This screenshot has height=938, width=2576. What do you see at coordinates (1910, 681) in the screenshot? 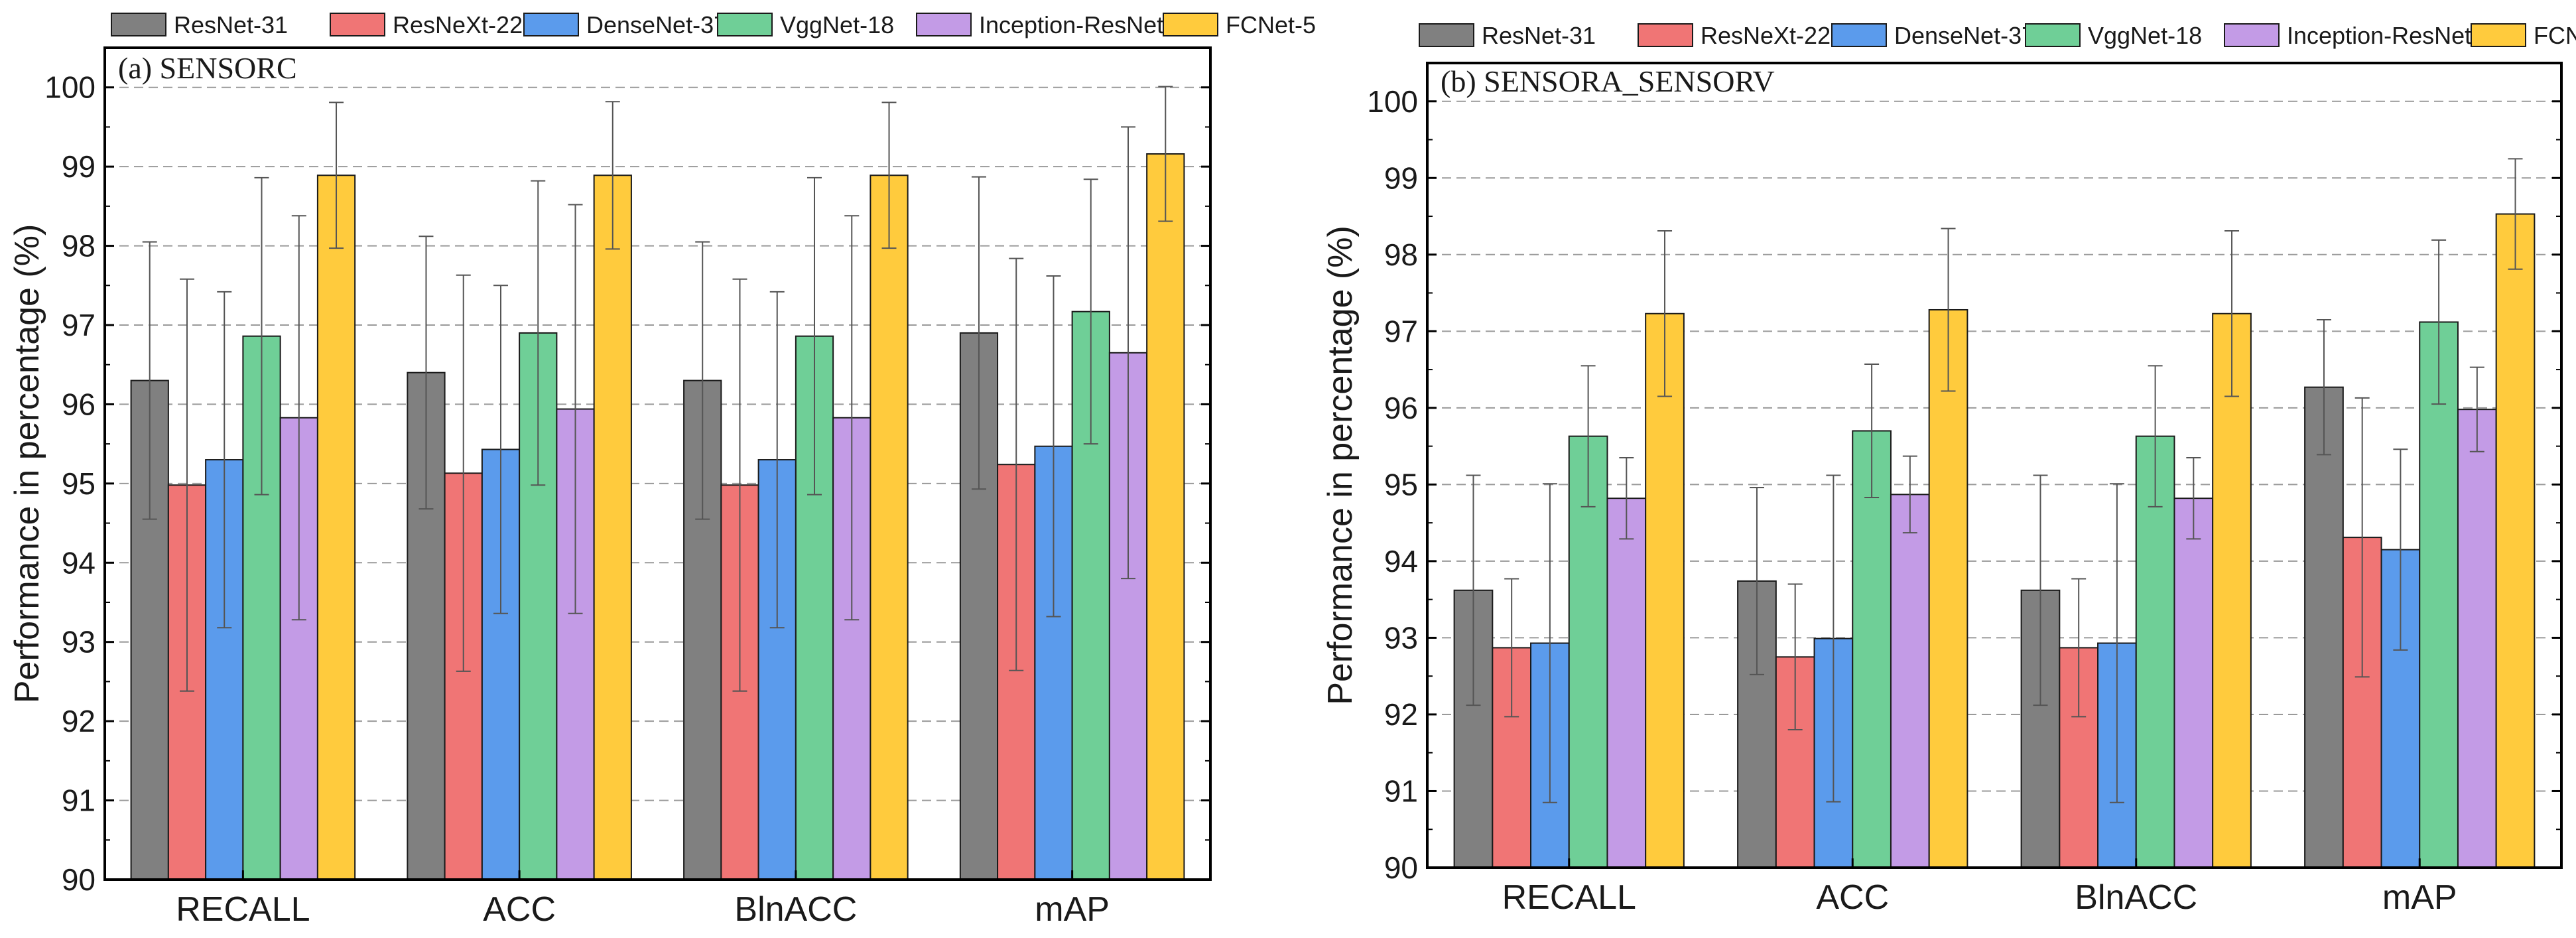
I see `bar-inception-resnet-59-acc` at bounding box center [1910, 681].